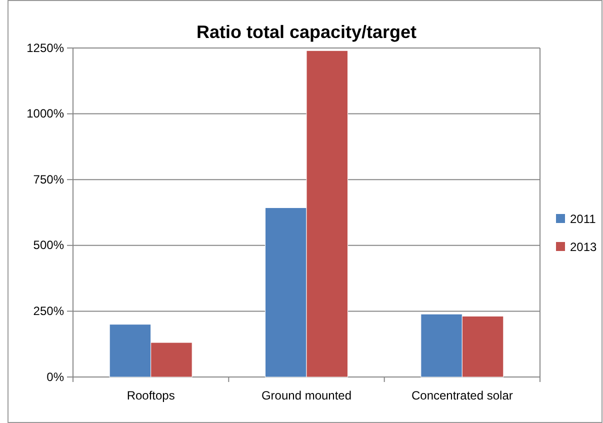 The image size is (603, 423). What do you see at coordinates (48, 179) in the screenshot?
I see `y-tick-label: 750%` at bounding box center [48, 179].